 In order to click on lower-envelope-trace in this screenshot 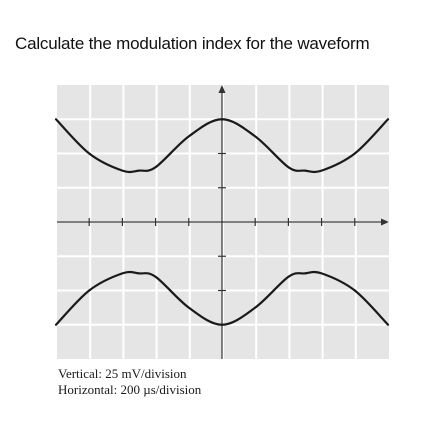, I will do `click(222, 298)`.